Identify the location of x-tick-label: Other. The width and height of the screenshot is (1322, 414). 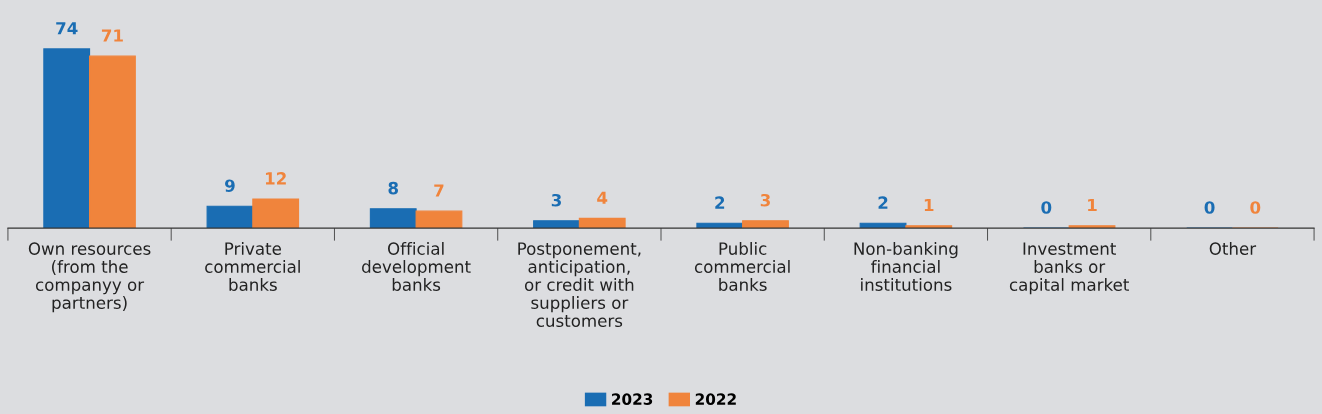
(1233, 248).